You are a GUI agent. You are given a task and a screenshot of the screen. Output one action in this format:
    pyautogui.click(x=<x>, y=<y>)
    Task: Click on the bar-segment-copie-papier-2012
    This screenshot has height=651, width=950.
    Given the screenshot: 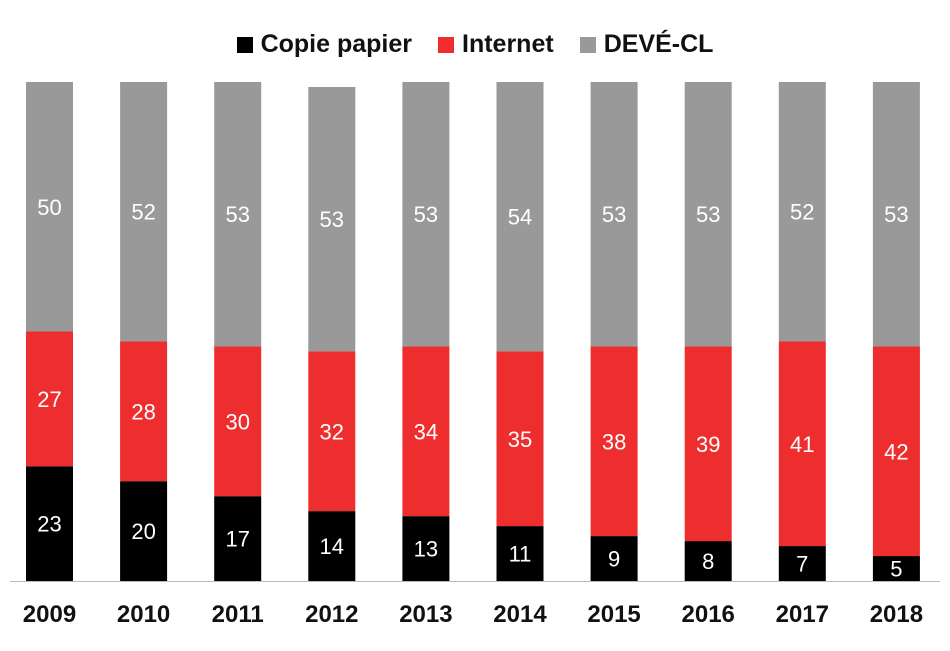 What is the action you would take?
    pyautogui.click(x=332, y=546)
    